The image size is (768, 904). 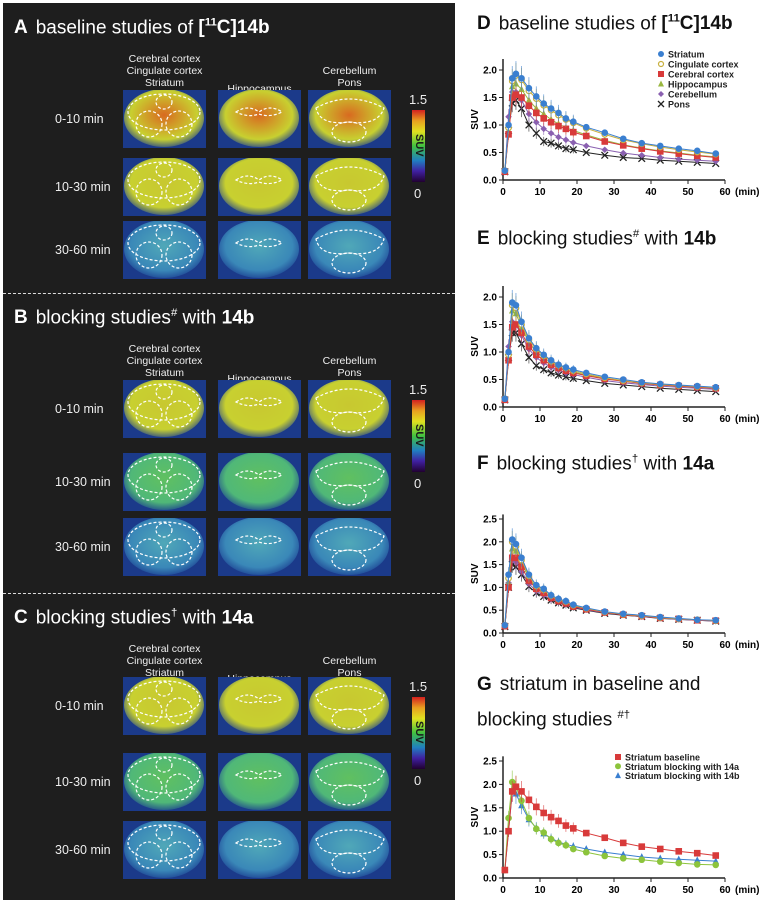 I want to click on series-striatum-blocking-with-14a, so click(x=610, y=822).